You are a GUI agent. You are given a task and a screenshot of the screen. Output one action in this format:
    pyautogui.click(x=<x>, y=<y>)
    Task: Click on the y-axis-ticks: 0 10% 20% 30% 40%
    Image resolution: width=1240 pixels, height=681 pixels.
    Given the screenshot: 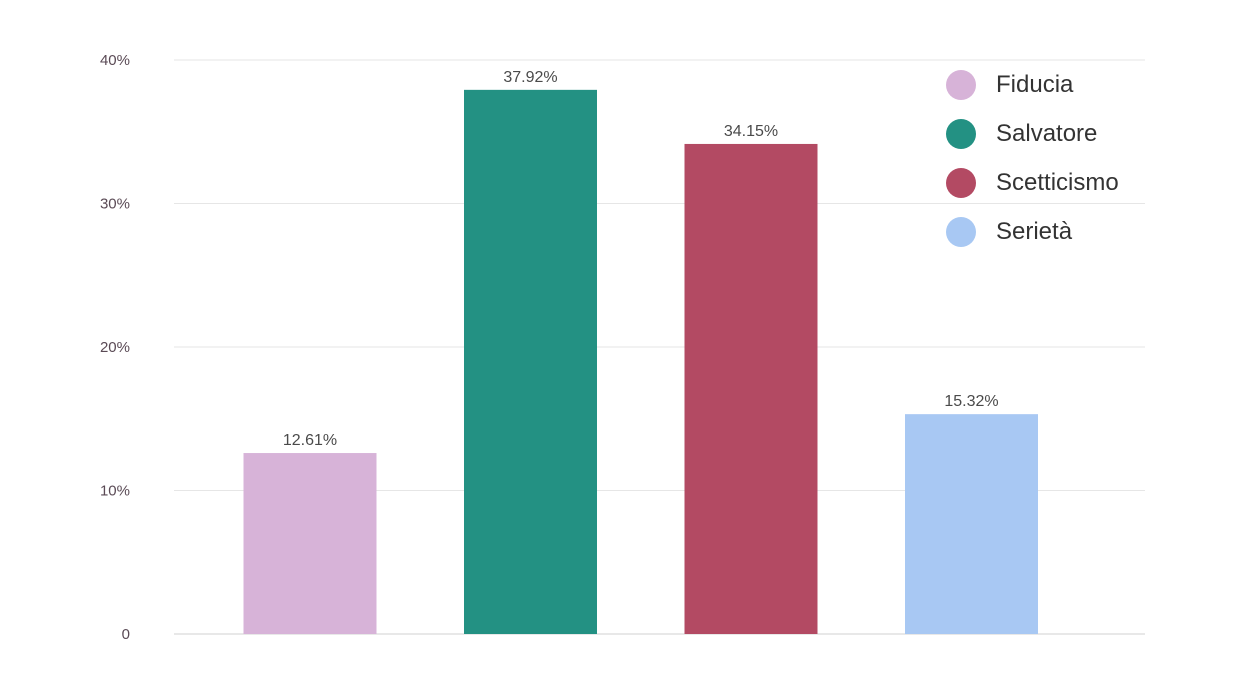 What is the action you would take?
    pyautogui.click(x=115, y=347)
    